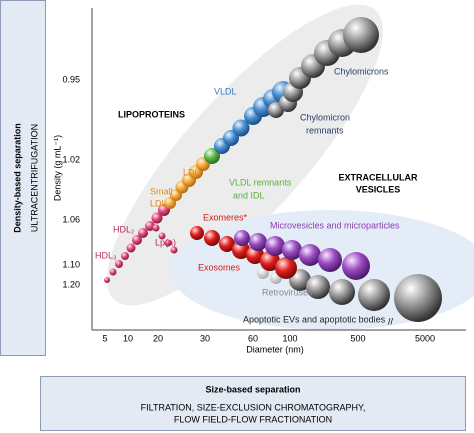 Image resolution: width=474 pixels, height=433 pixels. Describe the element at coordinates (219, 267) in the screenshot. I see `label: Exosomes` at that location.